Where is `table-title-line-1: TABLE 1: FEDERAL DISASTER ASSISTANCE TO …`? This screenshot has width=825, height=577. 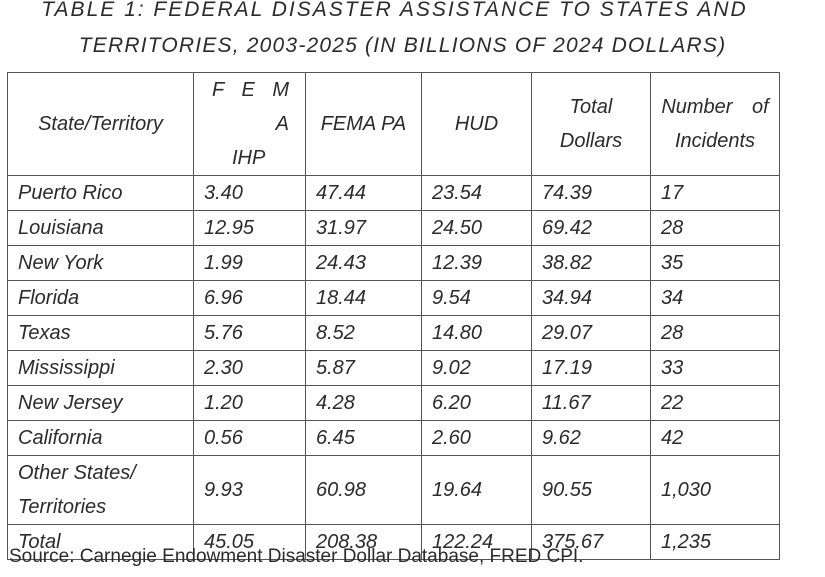
table-title-line-1: TABLE 1: FEDERAL DISASTER ASSISTANCE TO … is located at coordinates (394, 10).